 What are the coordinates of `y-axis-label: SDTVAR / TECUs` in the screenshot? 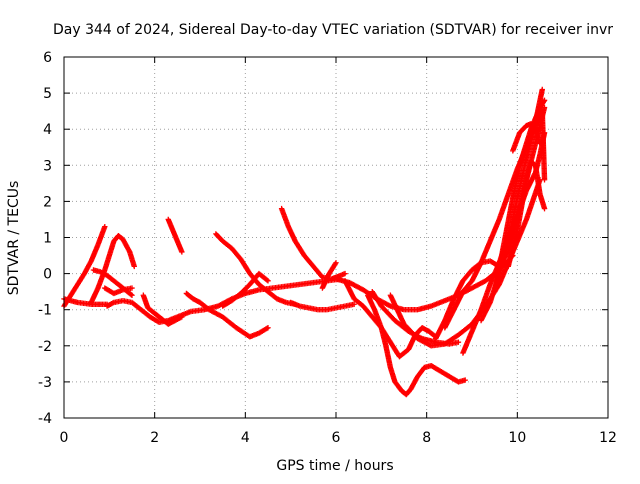 It's located at (14, 238).